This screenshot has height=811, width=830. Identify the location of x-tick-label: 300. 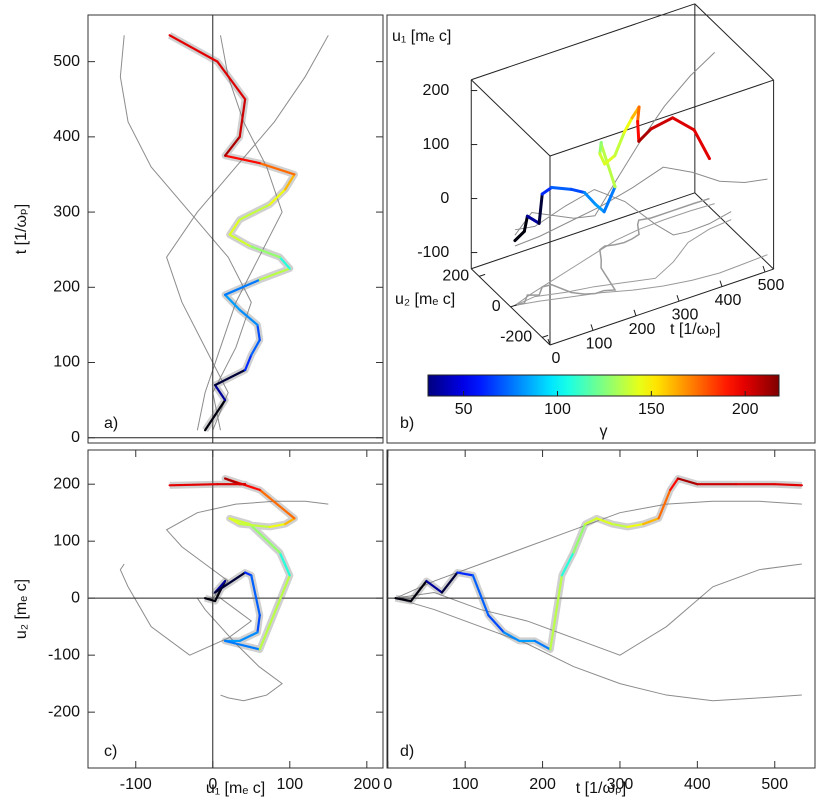
(620, 784).